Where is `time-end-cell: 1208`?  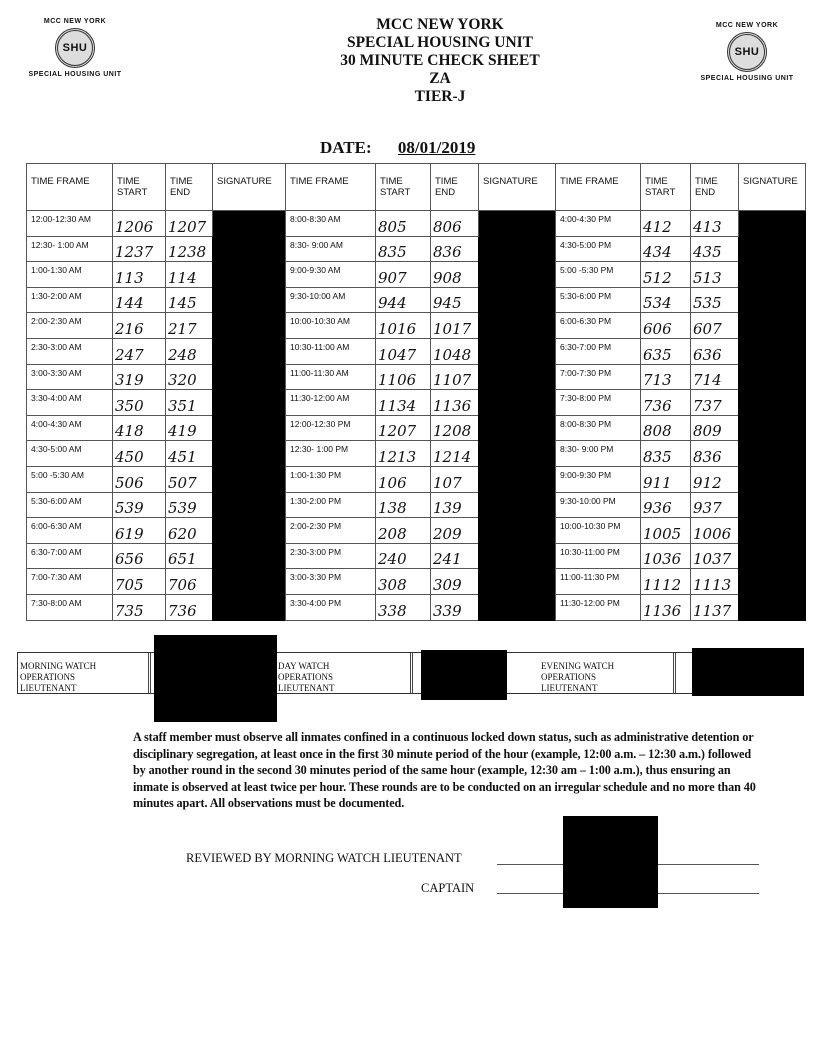 time-end-cell: 1208 is located at coordinates (454, 428).